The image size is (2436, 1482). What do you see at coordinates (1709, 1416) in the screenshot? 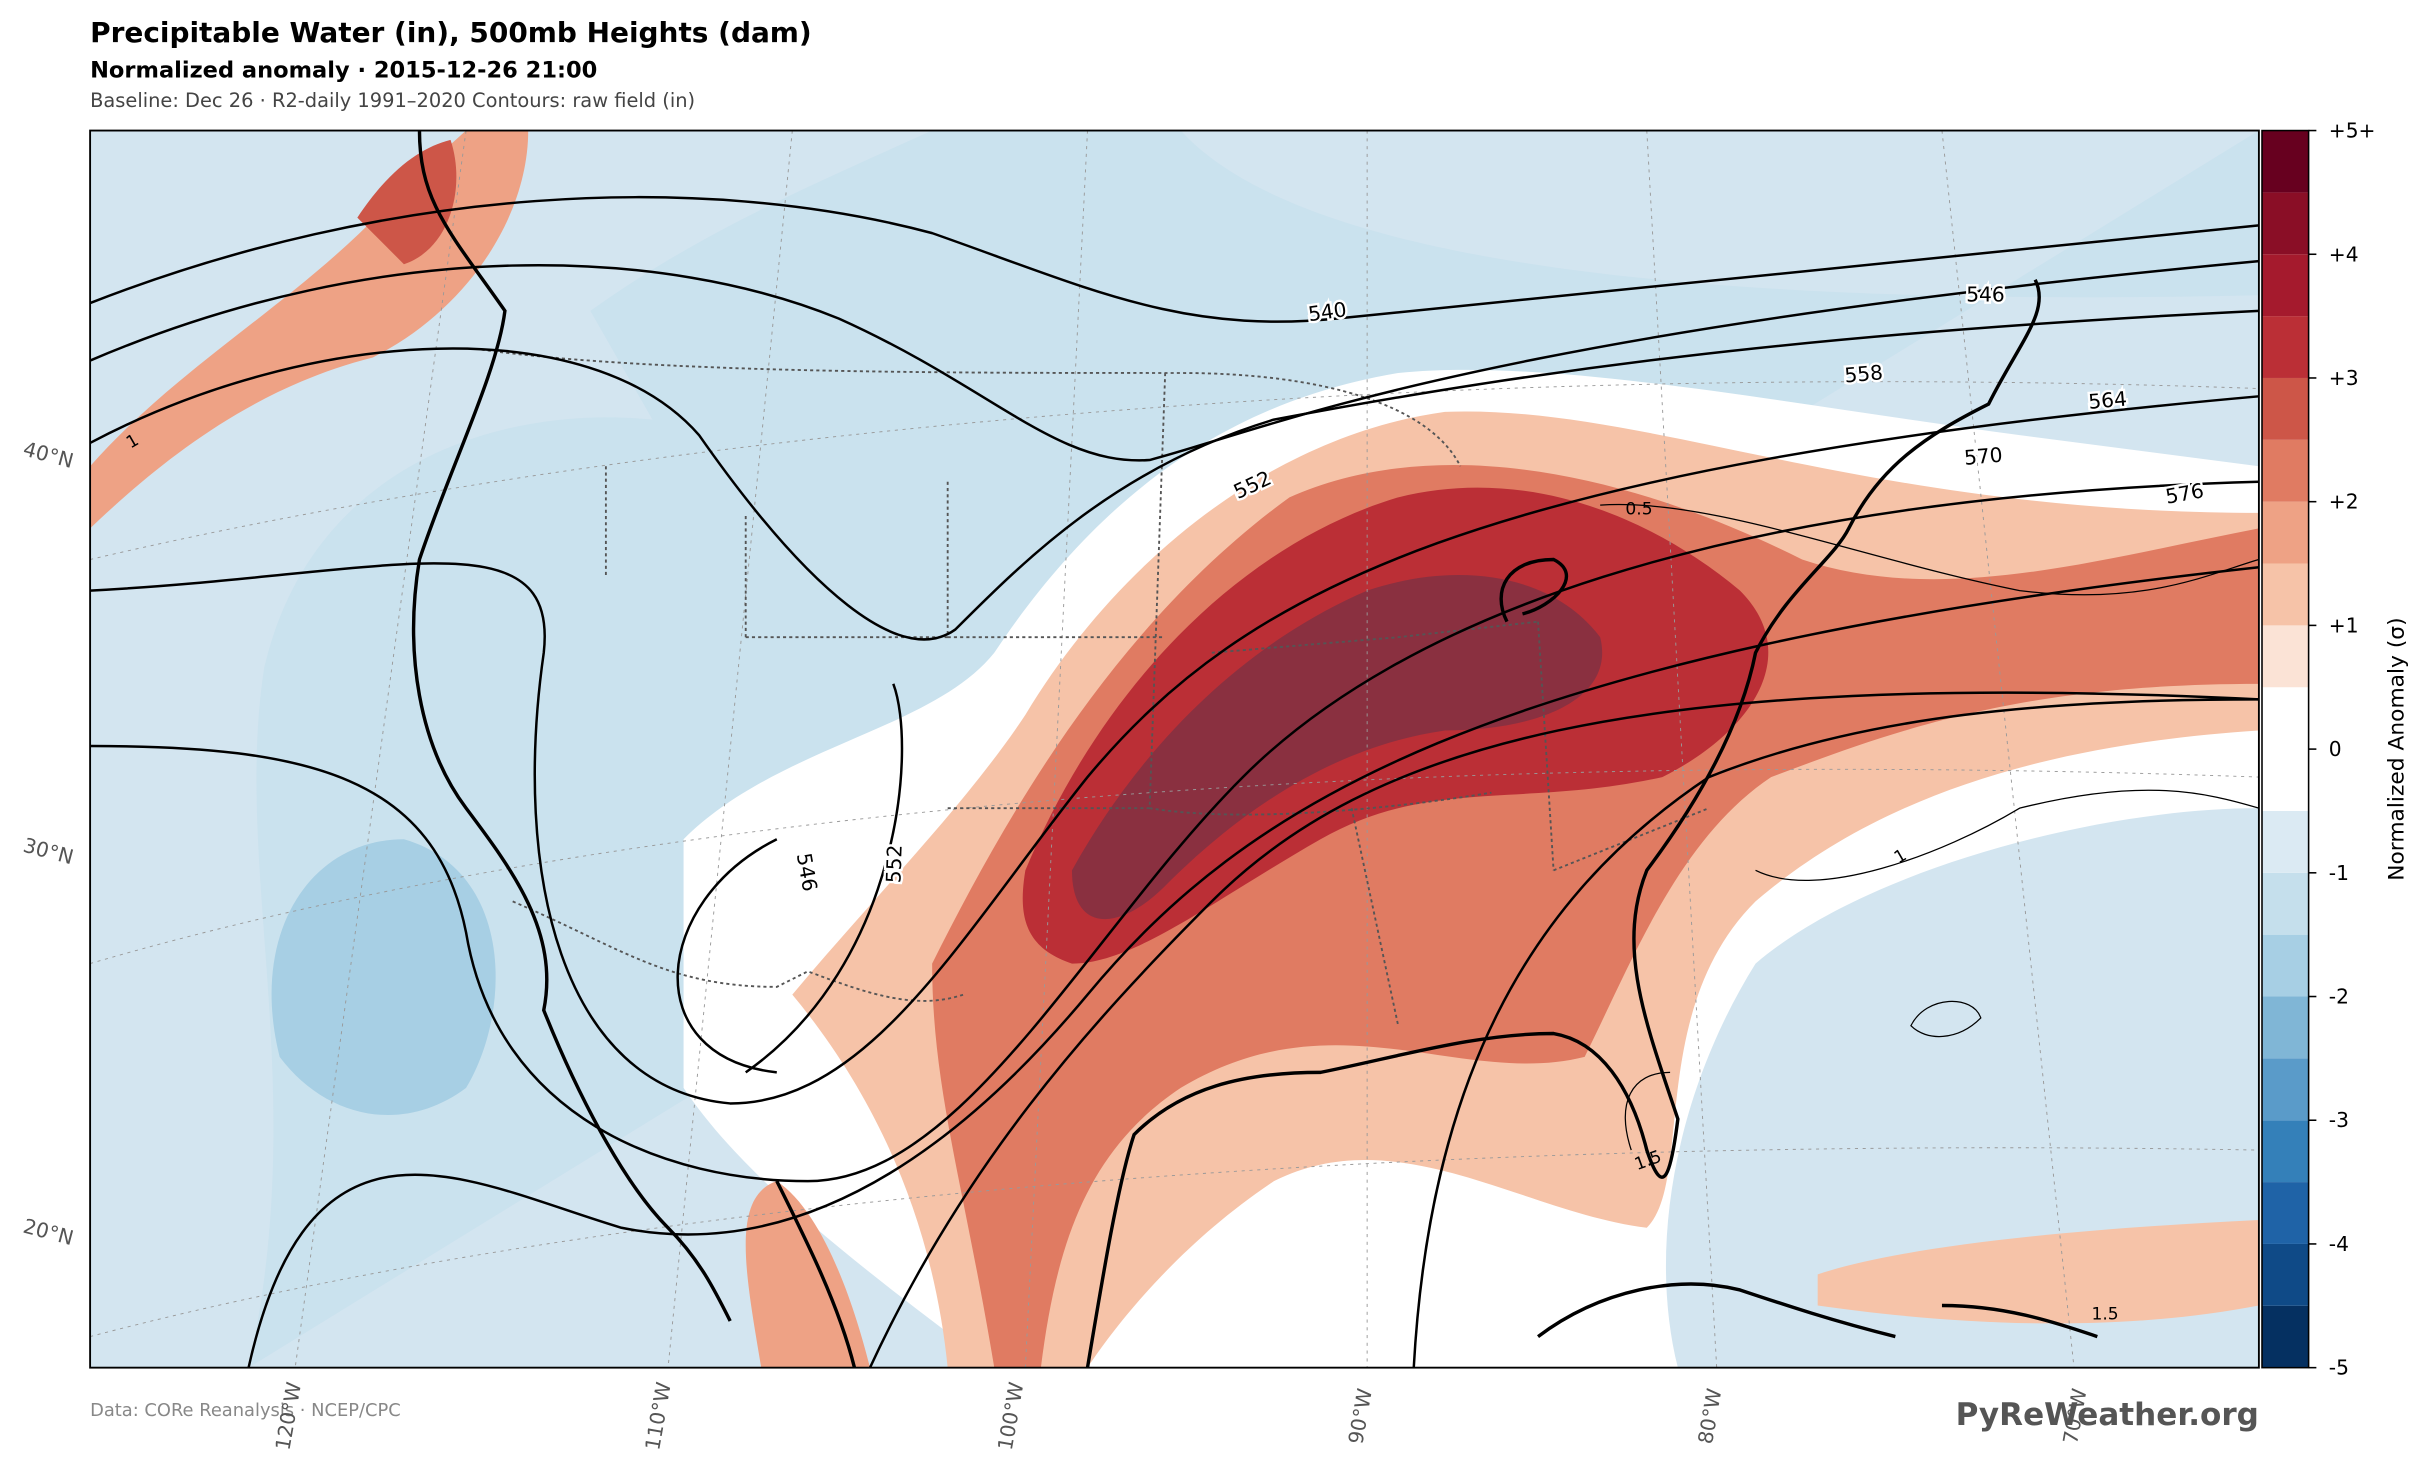
I see `lon-label: 80°W` at bounding box center [1709, 1416].